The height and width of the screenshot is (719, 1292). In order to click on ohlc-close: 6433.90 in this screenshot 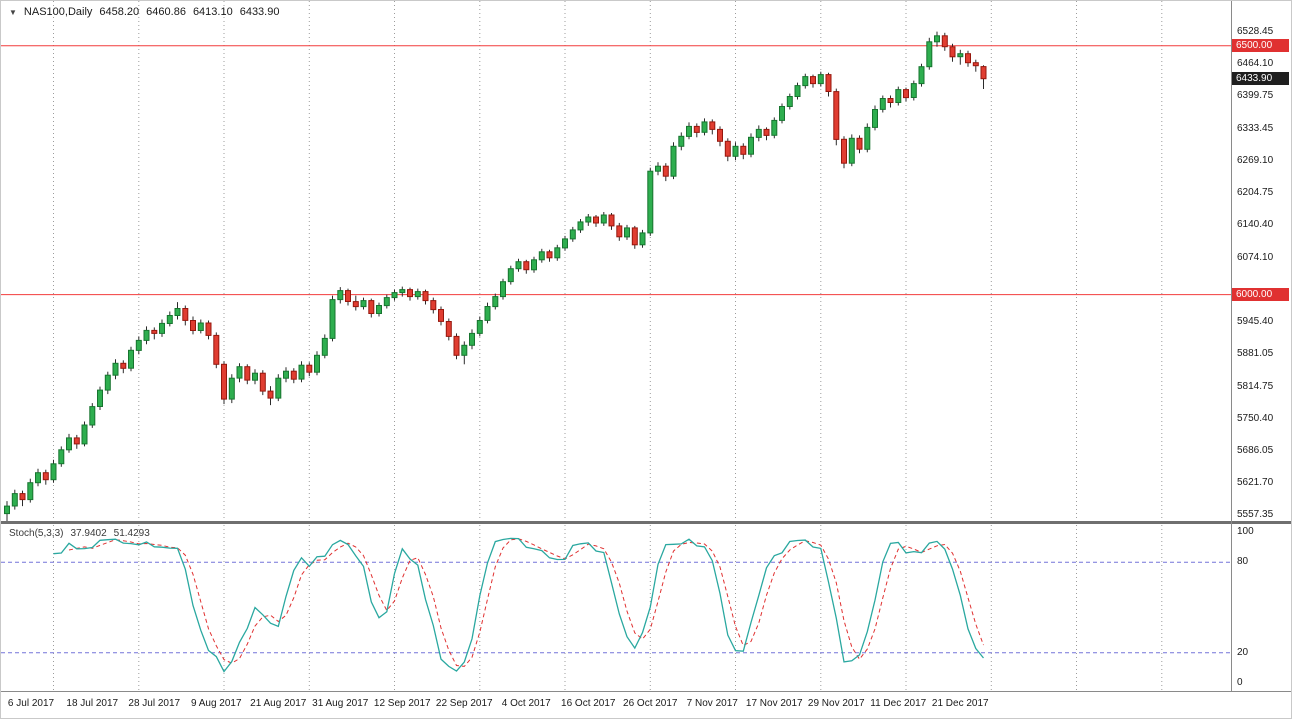, I will do `click(259, 12)`.